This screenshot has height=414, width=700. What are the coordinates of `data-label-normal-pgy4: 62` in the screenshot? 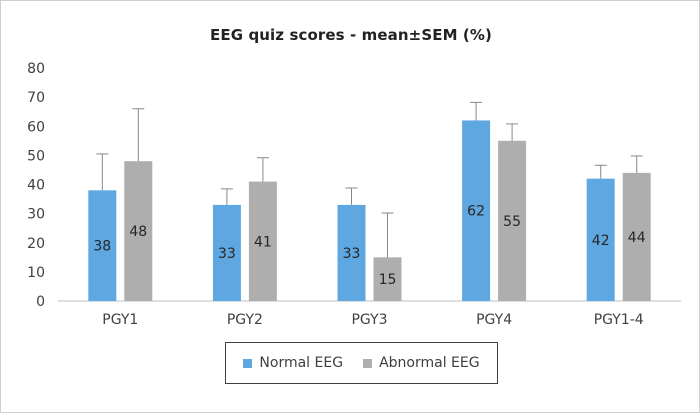 It's located at (476, 212).